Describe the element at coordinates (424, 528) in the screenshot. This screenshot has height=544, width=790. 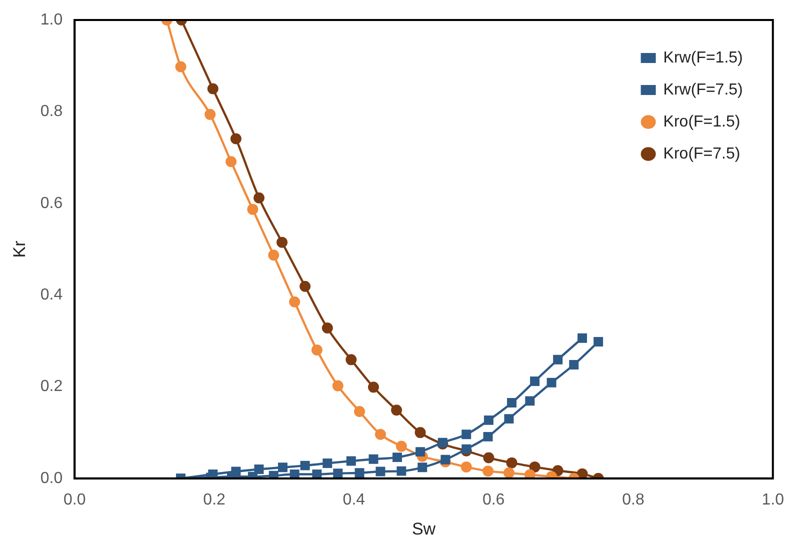
I see `x-axis-title: Sw` at that location.